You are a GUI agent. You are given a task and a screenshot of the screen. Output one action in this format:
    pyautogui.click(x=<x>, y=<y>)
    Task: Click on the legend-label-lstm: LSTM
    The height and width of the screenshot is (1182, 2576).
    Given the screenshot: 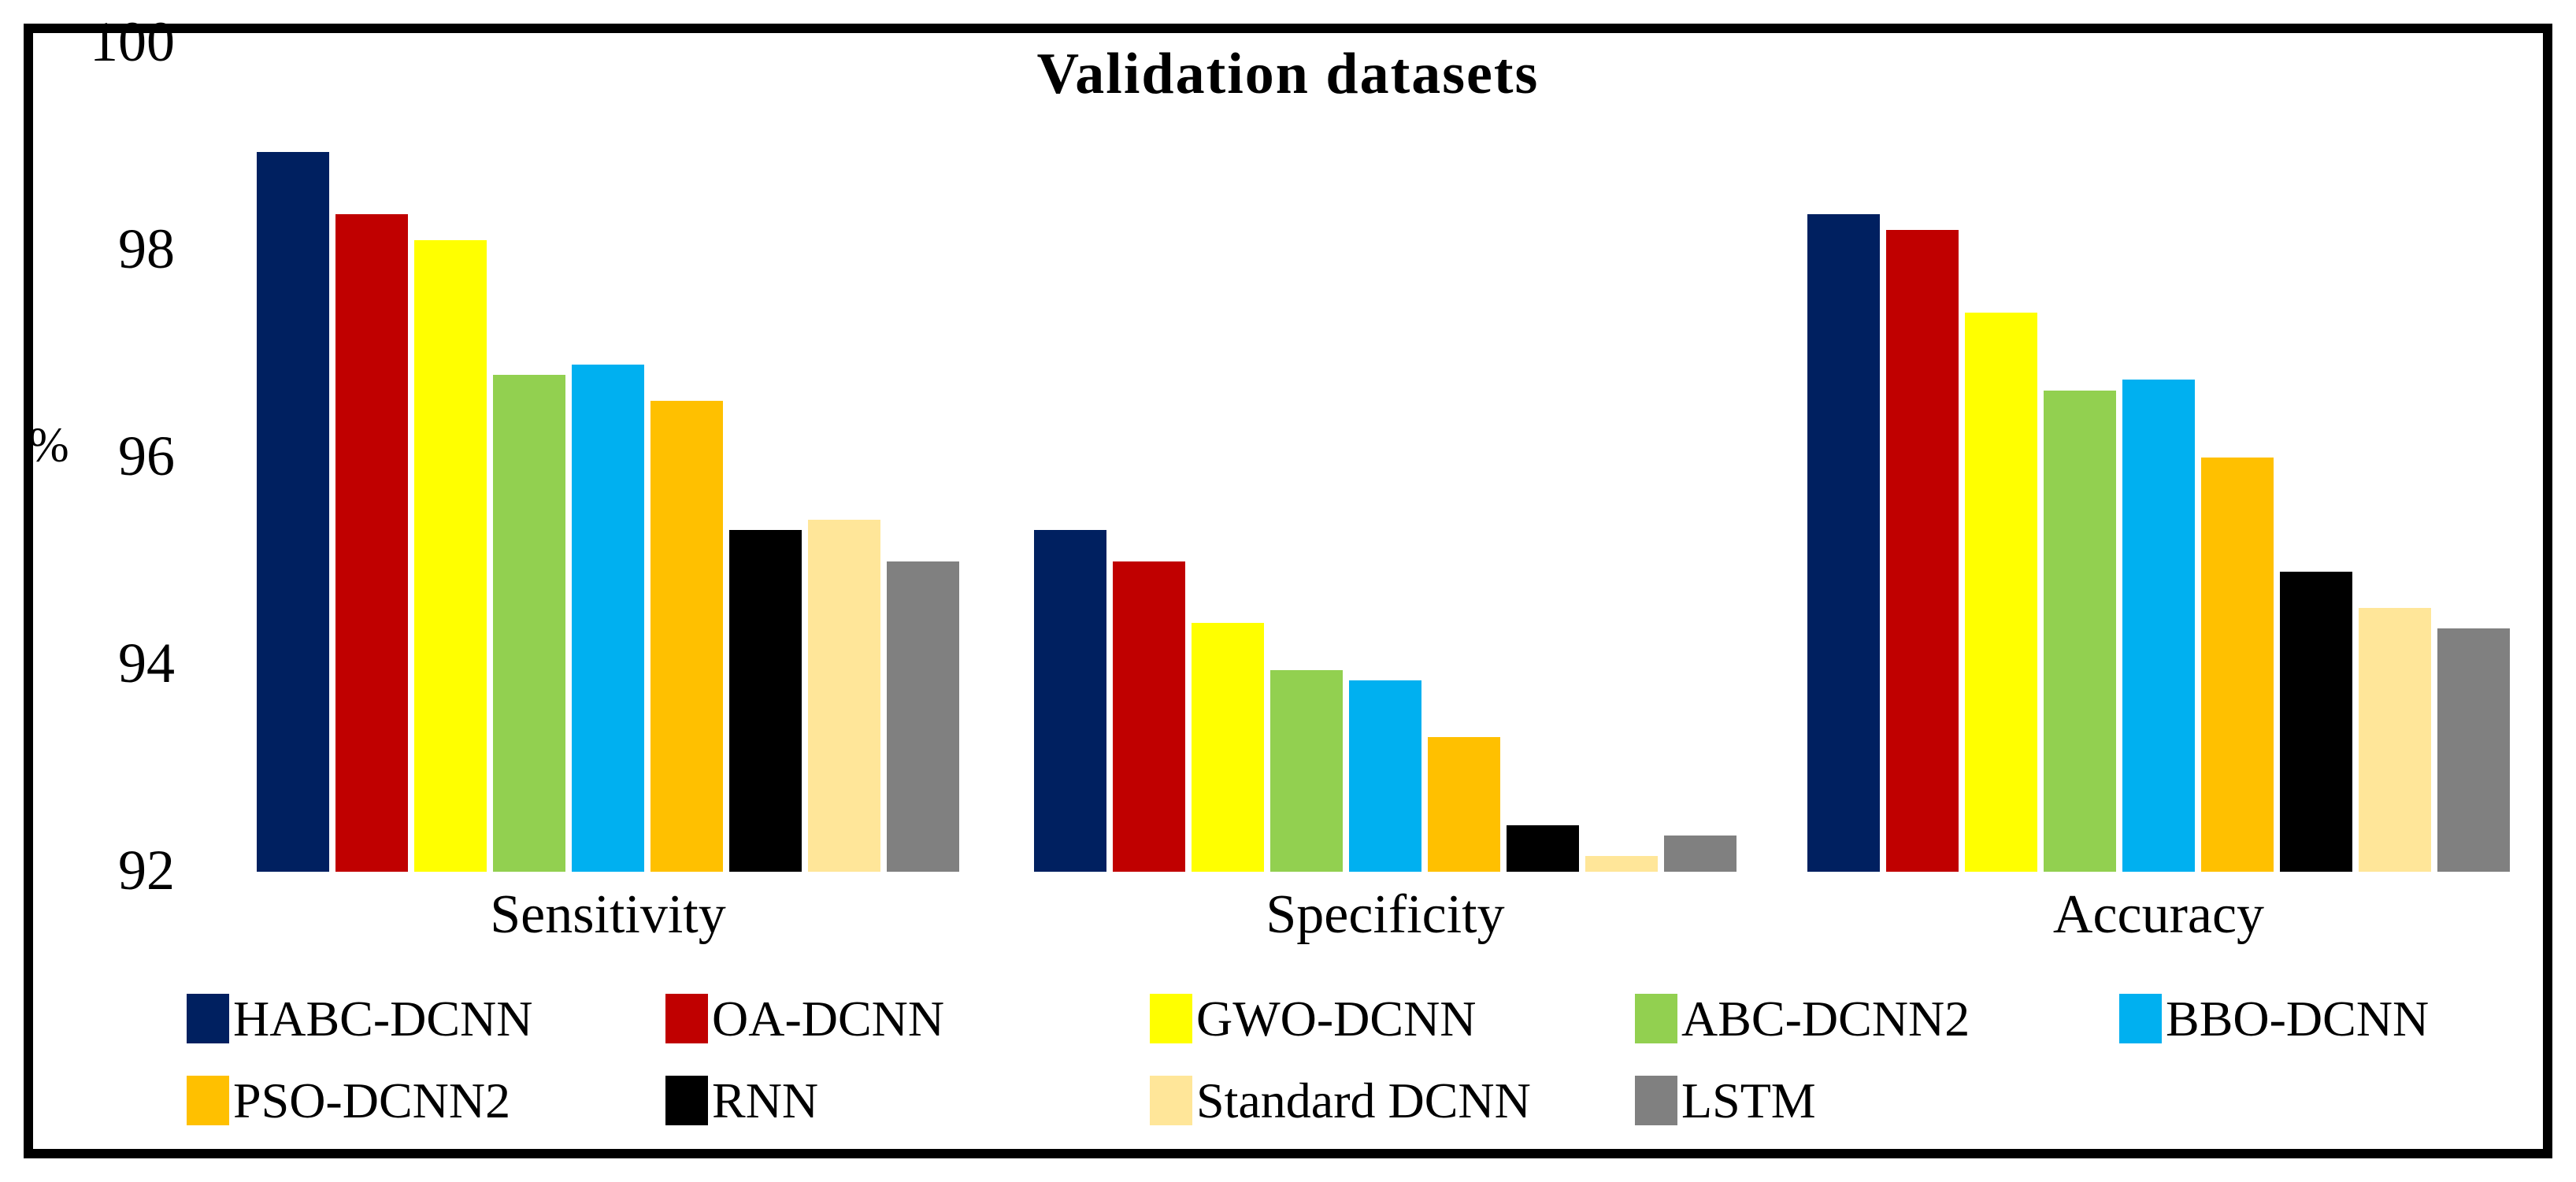 What is the action you would take?
    pyautogui.click(x=1748, y=1100)
    